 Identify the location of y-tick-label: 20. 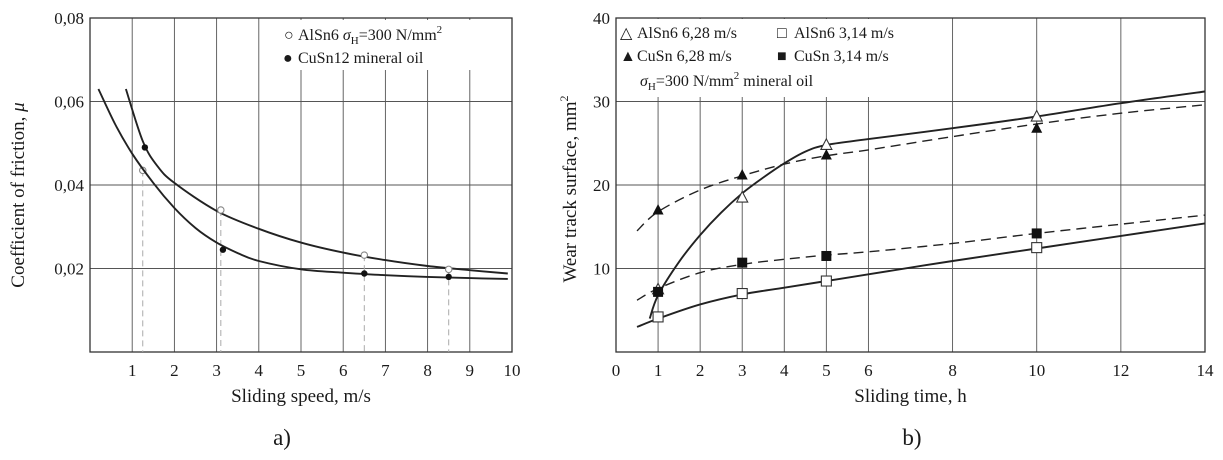
(601, 185).